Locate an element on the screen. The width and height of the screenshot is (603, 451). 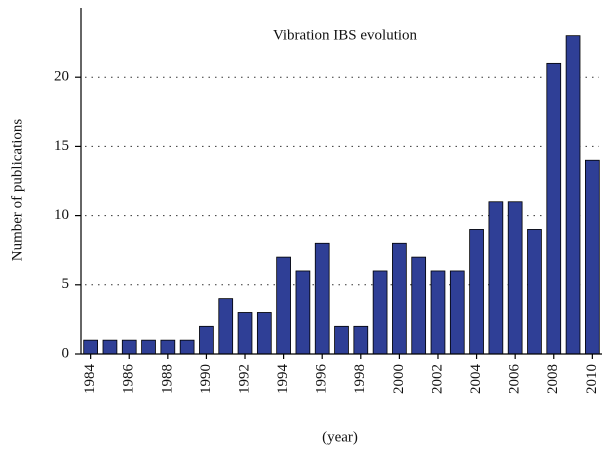
x-tick-label: 1996 is located at coordinates (322, 379).